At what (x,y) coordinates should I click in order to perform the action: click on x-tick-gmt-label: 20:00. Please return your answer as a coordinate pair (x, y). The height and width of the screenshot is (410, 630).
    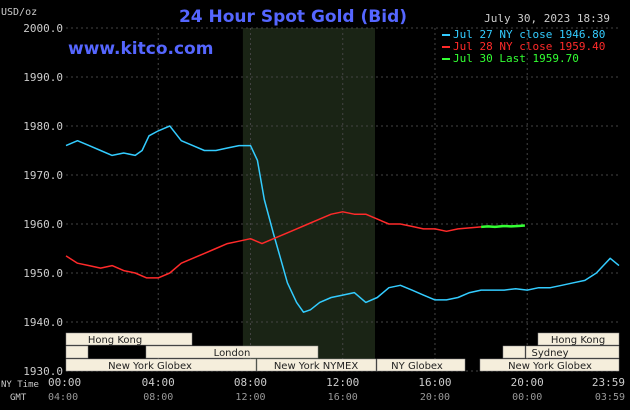
    Looking at the image, I should click on (435, 397).